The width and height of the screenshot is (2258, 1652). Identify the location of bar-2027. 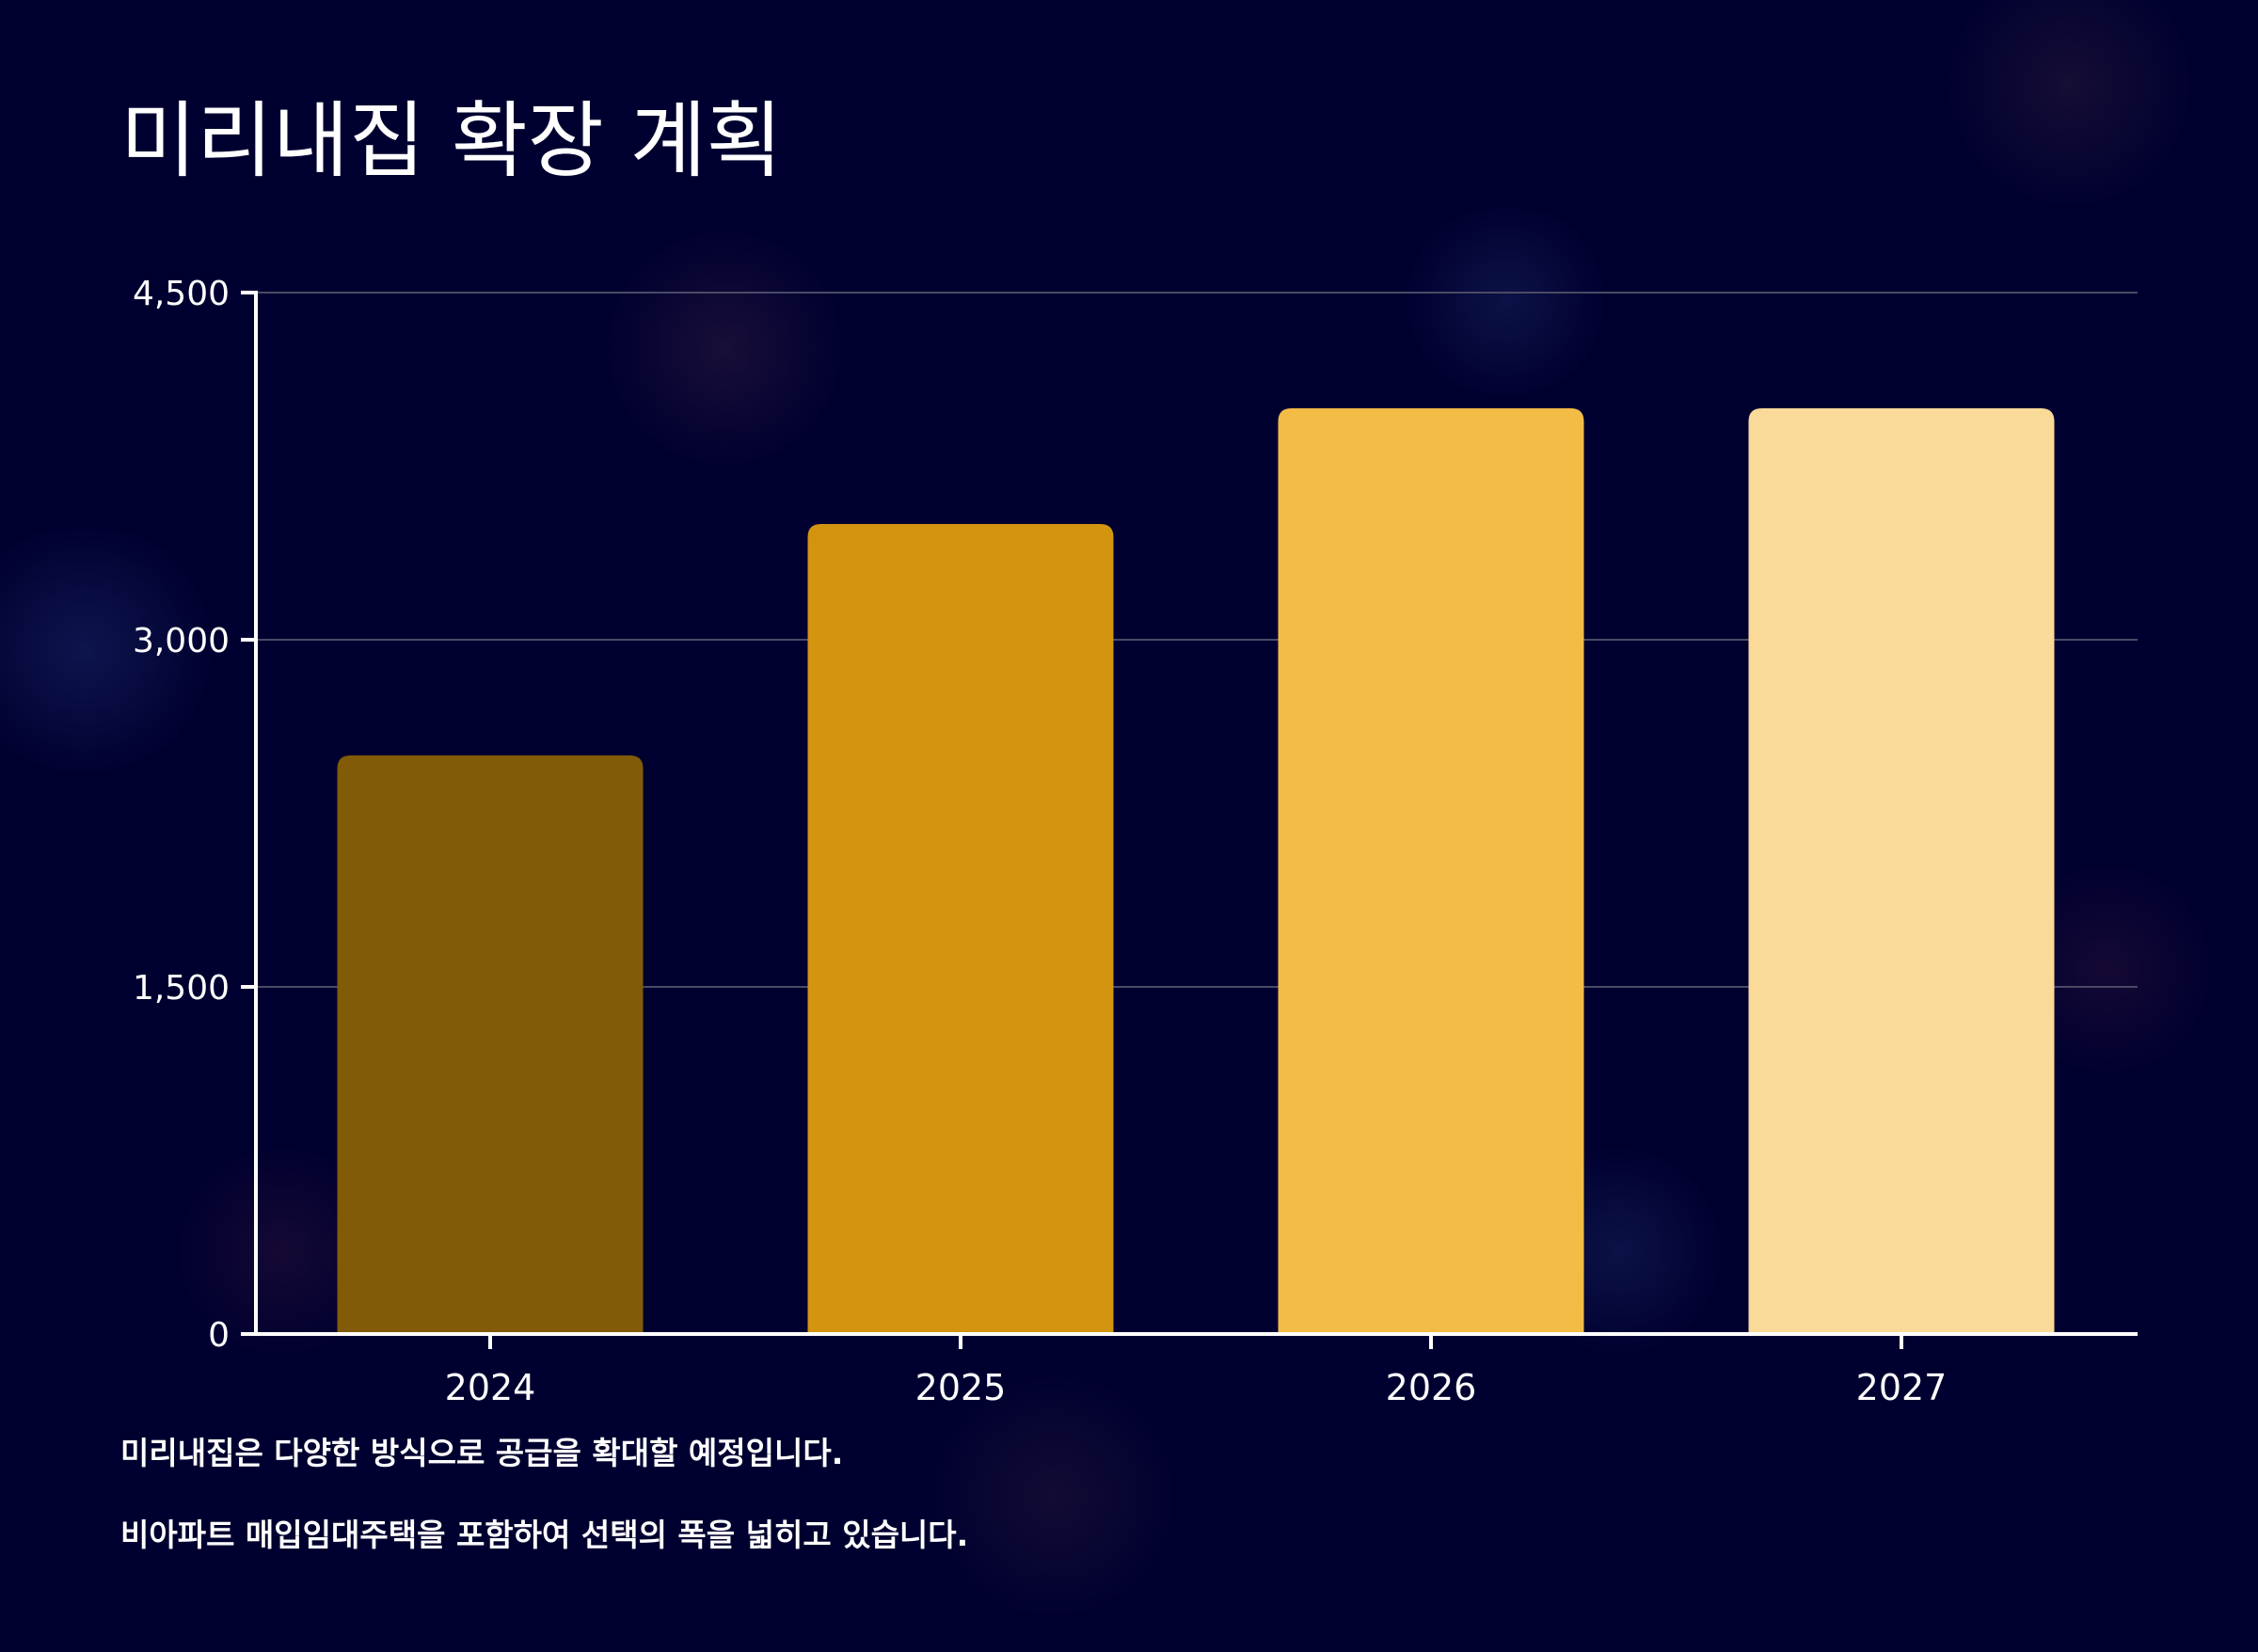
(1901, 871).